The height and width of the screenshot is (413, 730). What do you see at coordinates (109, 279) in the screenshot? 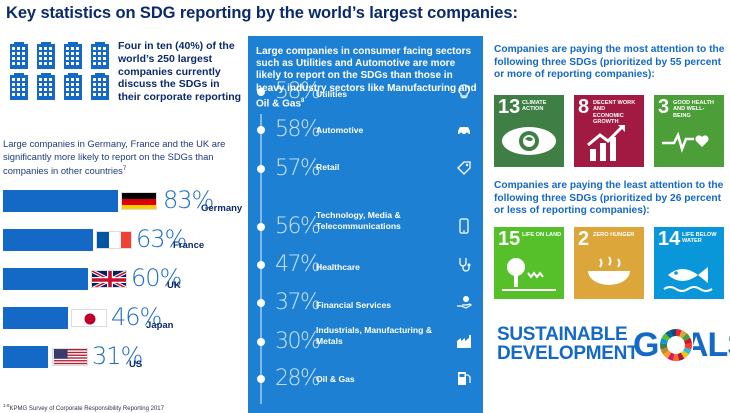
I see `uk-flag` at bounding box center [109, 279].